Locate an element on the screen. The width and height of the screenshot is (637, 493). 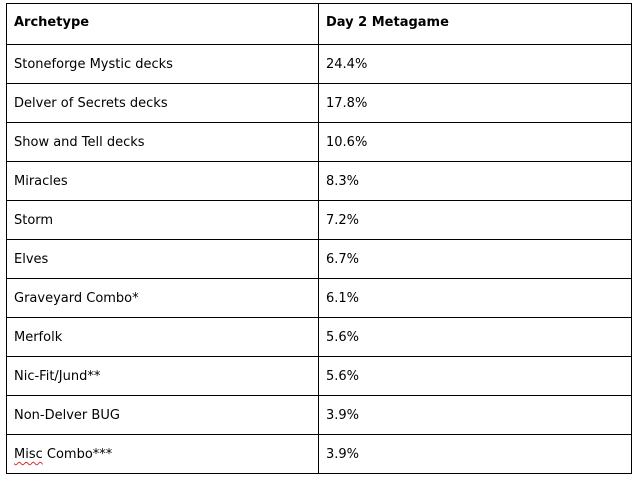
archetype-cell: Delver of Secrets decks is located at coordinates (162, 103).